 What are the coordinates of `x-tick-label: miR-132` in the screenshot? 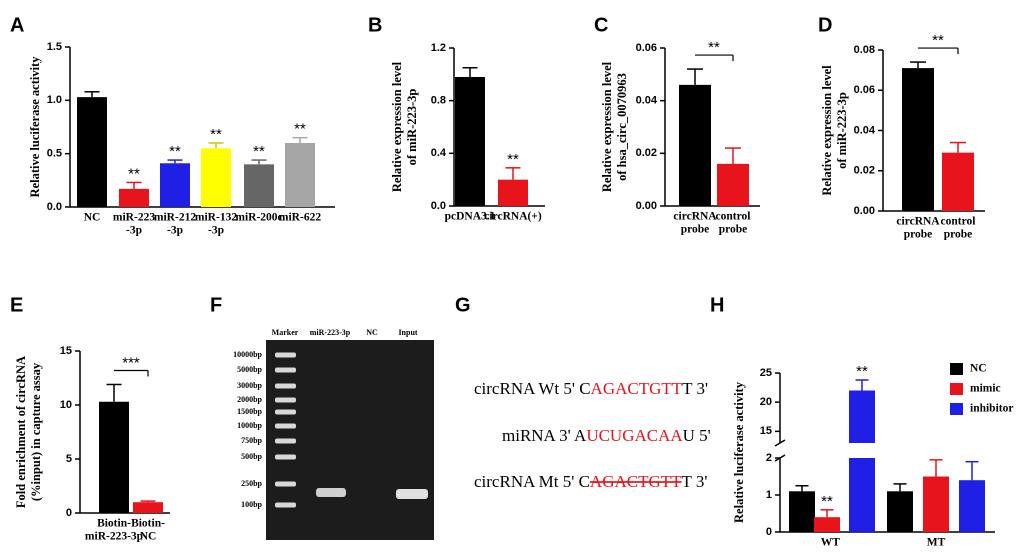 It's located at (216, 218).